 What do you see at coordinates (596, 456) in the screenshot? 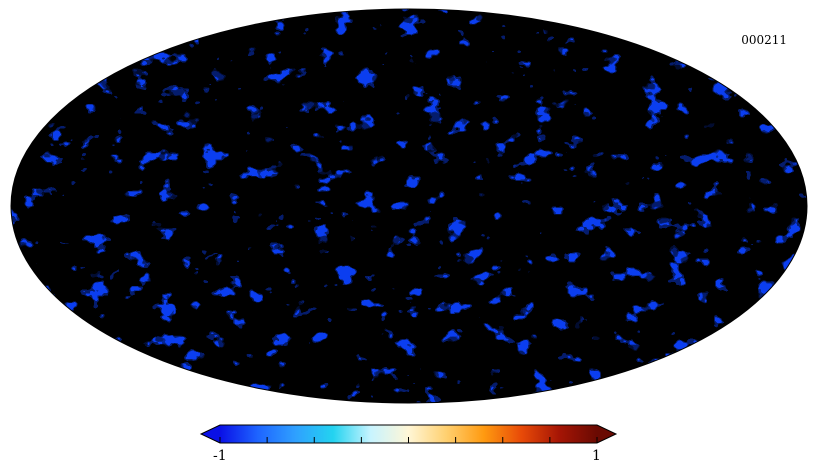
I see `colorbar-max-label: 1` at bounding box center [596, 456].